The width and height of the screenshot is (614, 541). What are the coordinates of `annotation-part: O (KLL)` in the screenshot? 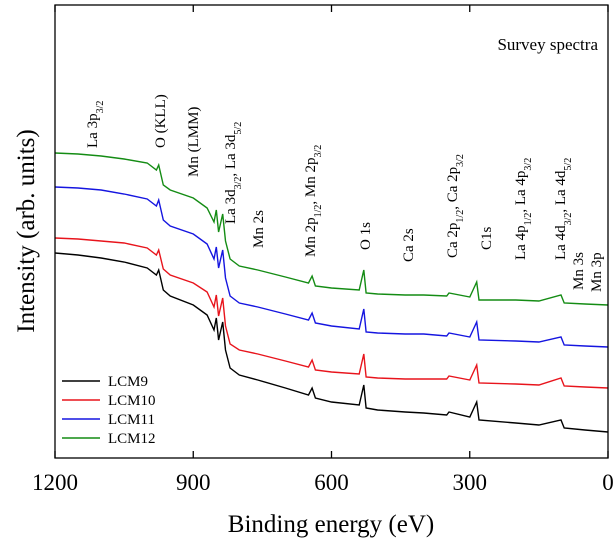 It's located at (161, 121).